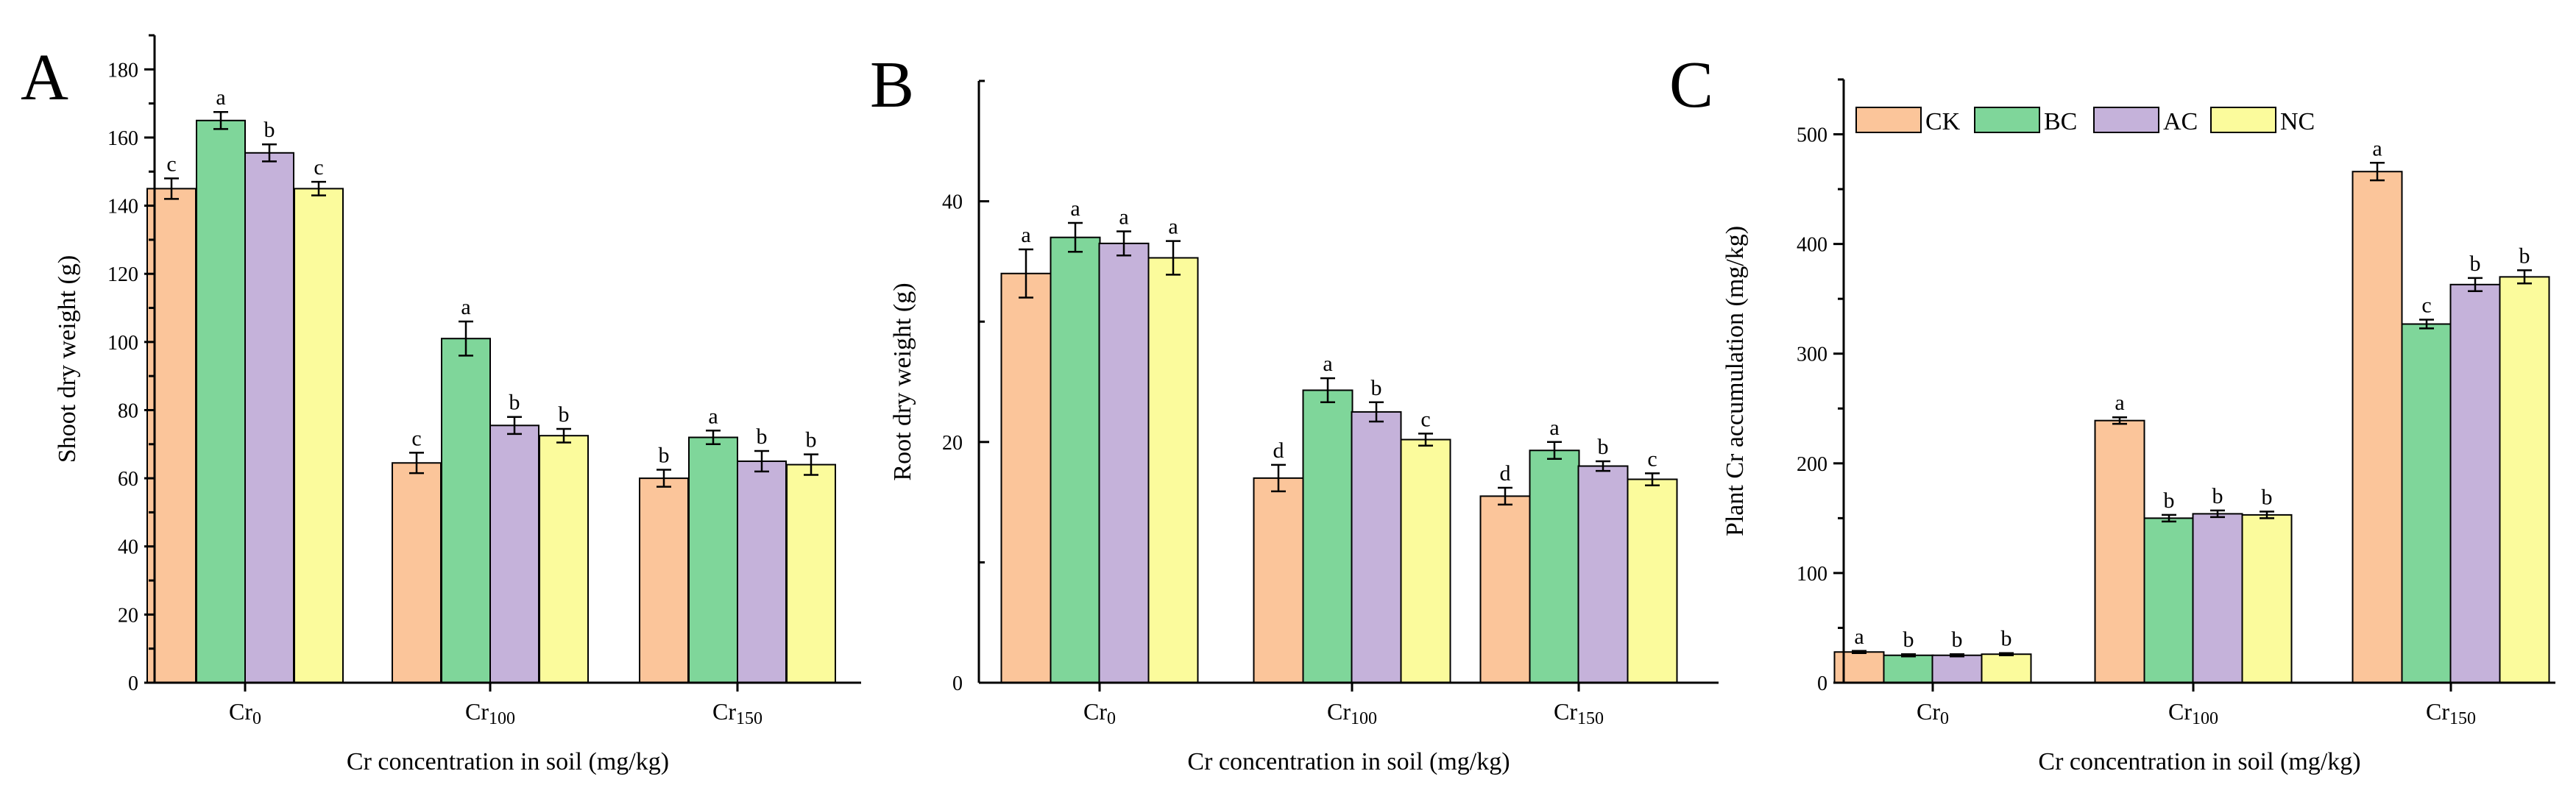  Describe the element at coordinates (122, 138) in the screenshot. I see `y-tick-label: 160` at that location.